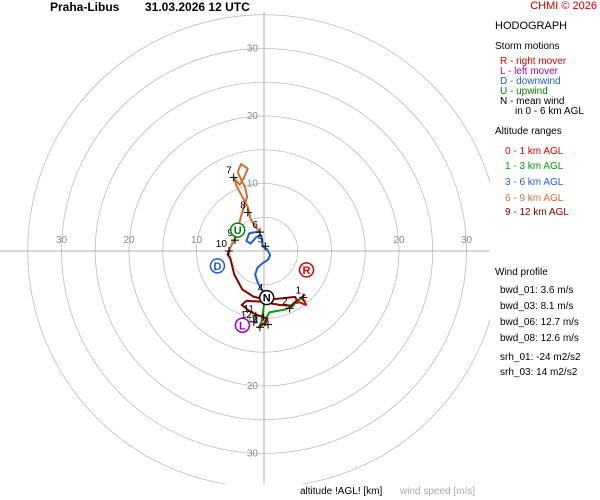 The image size is (600, 500). I want to click on height-label: 7, so click(229, 170).